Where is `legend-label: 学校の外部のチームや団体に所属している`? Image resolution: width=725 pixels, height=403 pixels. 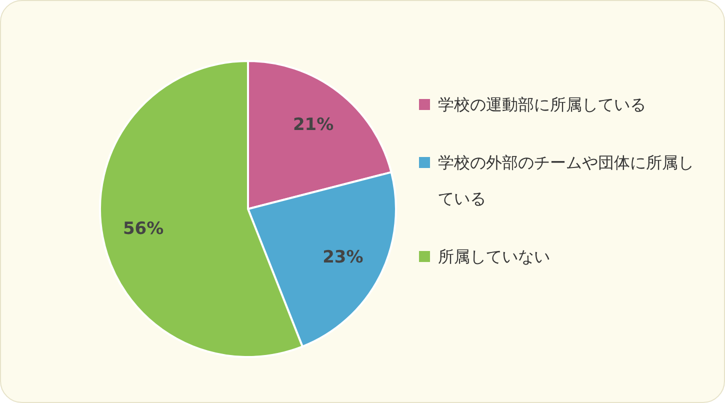
legend-label: 学校の外部のチームや団体に所属している is located at coordinates (566, 181).